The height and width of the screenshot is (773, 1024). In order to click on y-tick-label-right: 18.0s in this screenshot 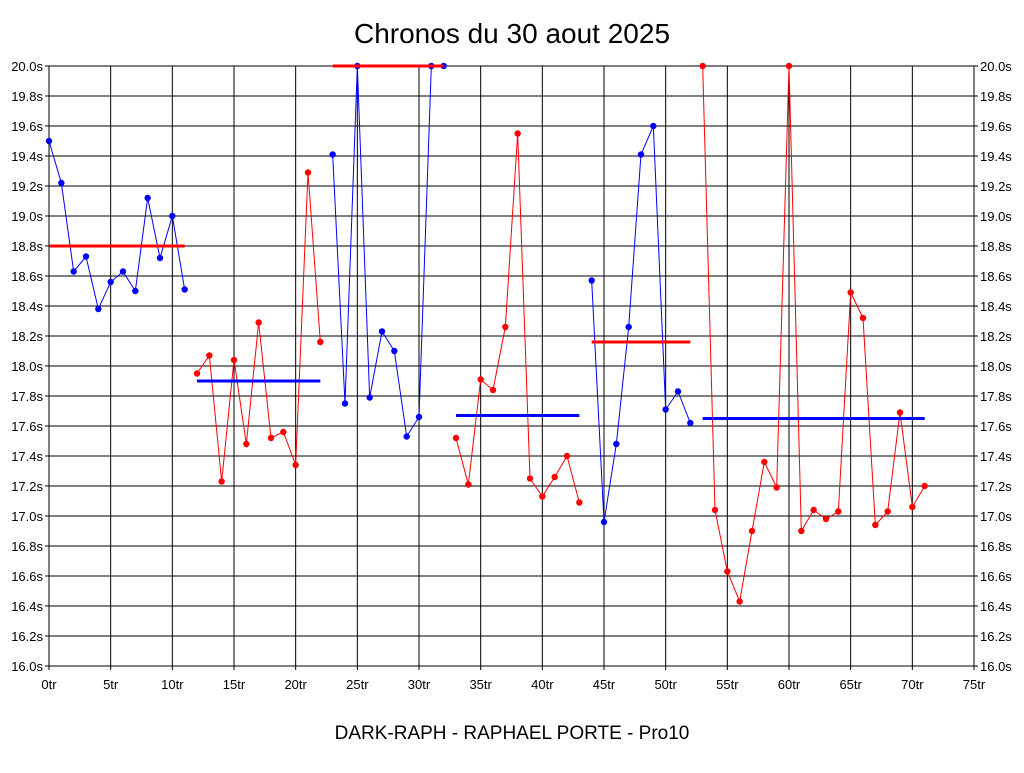, I will do `click(996, 366)`.